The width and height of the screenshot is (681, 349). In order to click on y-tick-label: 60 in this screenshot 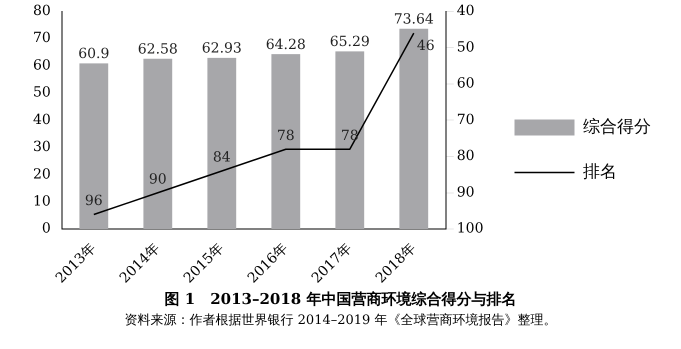, I will do `click(41, 65)`.